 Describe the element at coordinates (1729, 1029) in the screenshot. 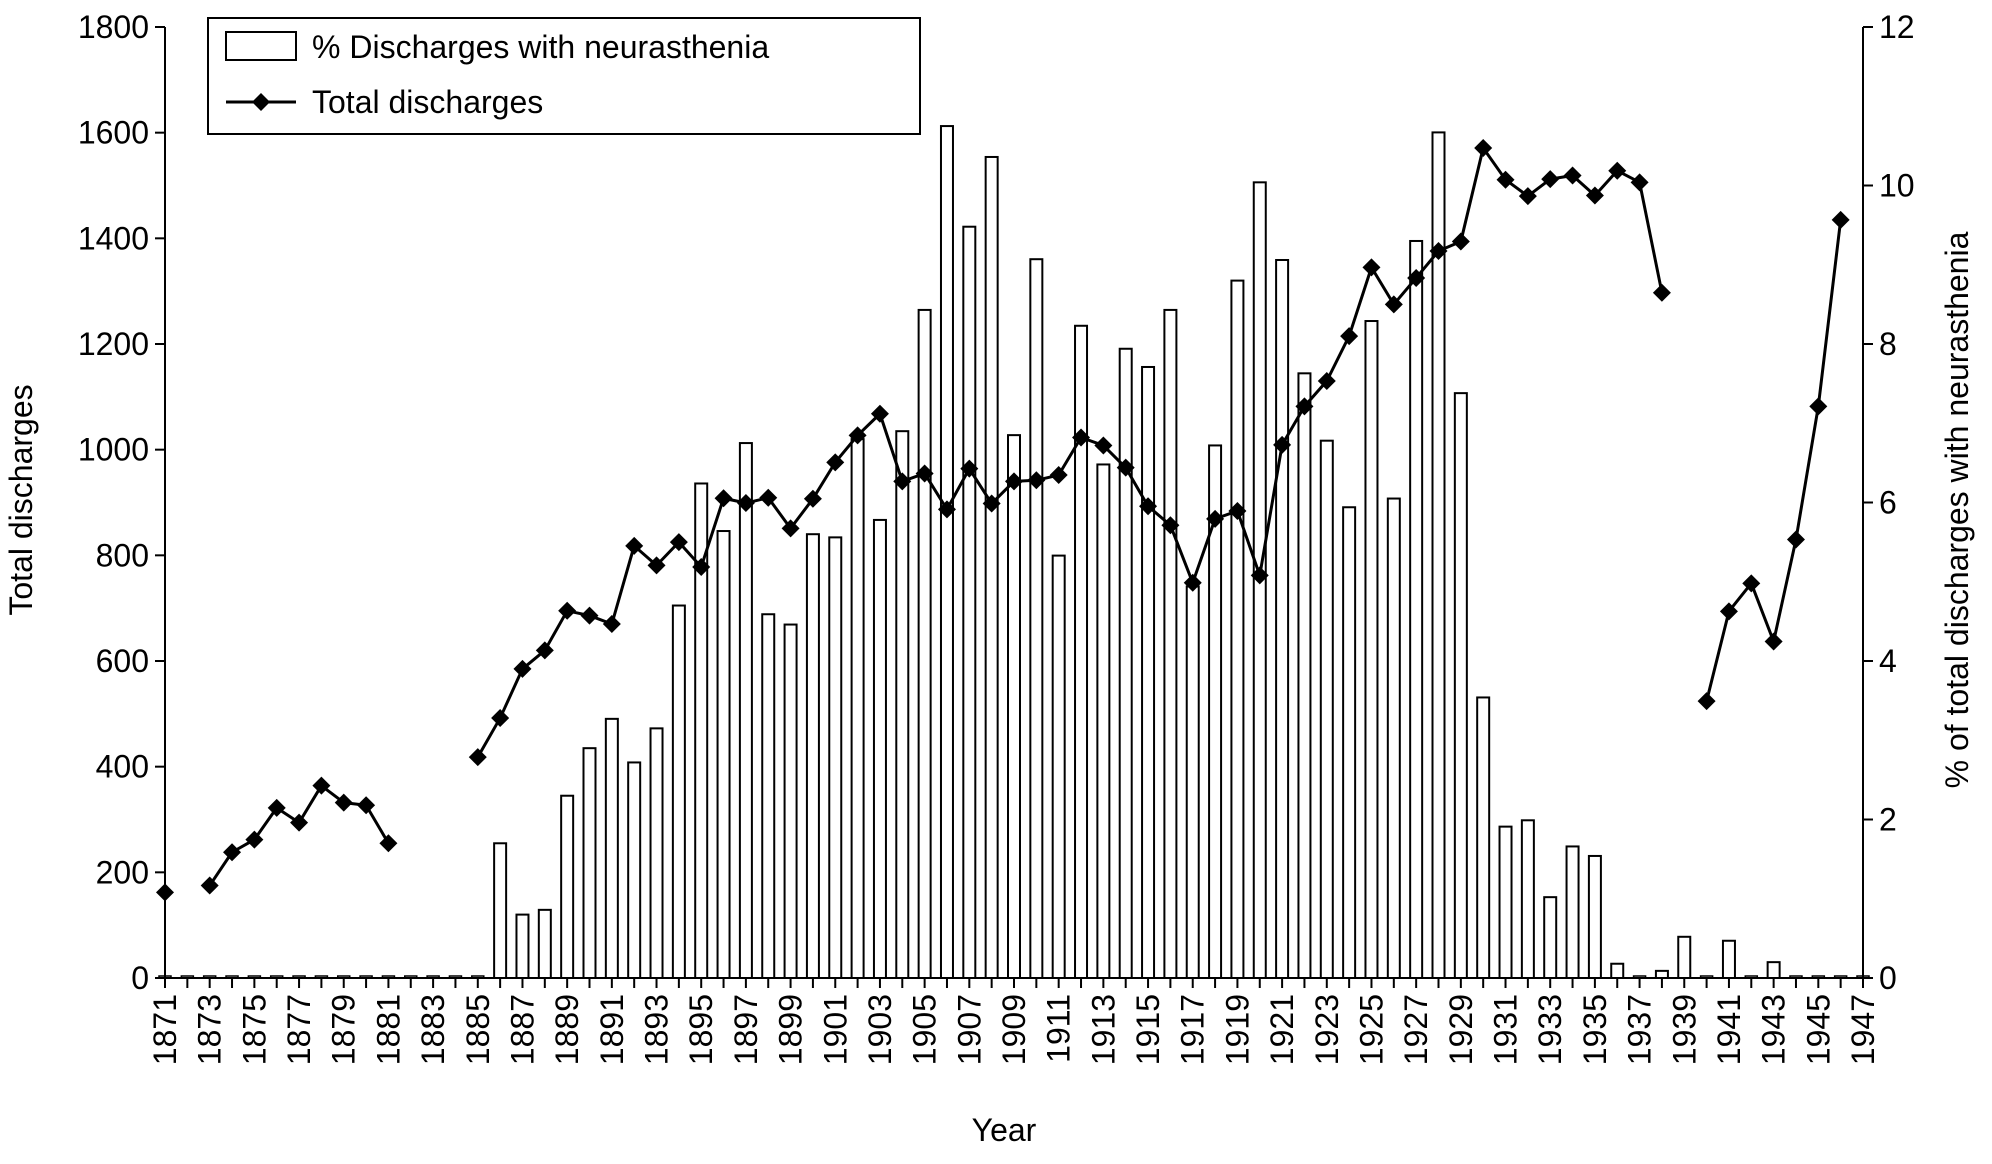

I see `x-tick-label: 1941` at that location.